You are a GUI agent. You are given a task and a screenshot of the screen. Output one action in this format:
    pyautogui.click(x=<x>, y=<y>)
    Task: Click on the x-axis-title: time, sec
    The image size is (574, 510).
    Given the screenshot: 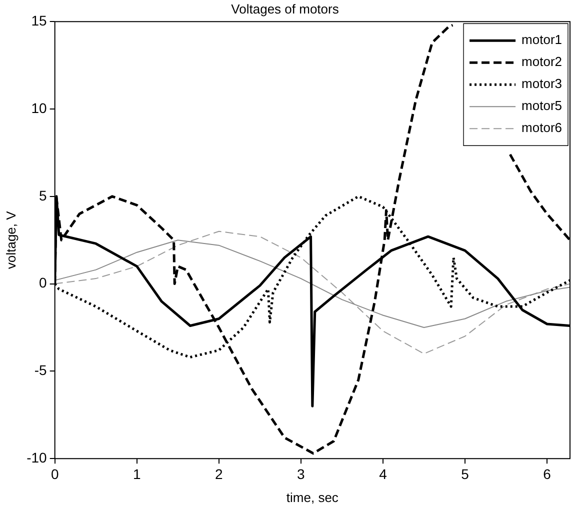 What is the action you would take?
    pyautogui.click(x=312, y=497)
    